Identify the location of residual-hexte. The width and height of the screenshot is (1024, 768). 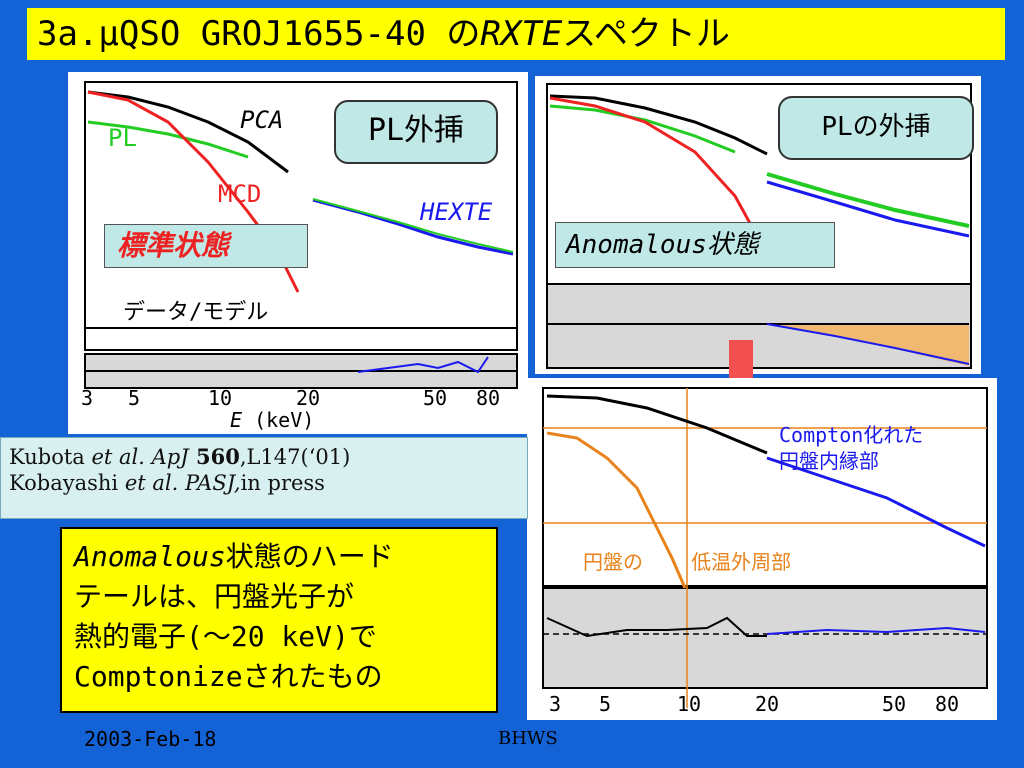
(876, 630).